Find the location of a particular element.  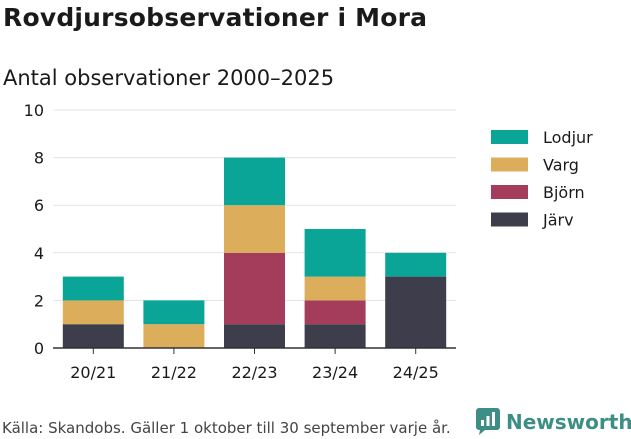

chart-title: Rovdjursobservationer i Mora is located at coordinates (215, 17).